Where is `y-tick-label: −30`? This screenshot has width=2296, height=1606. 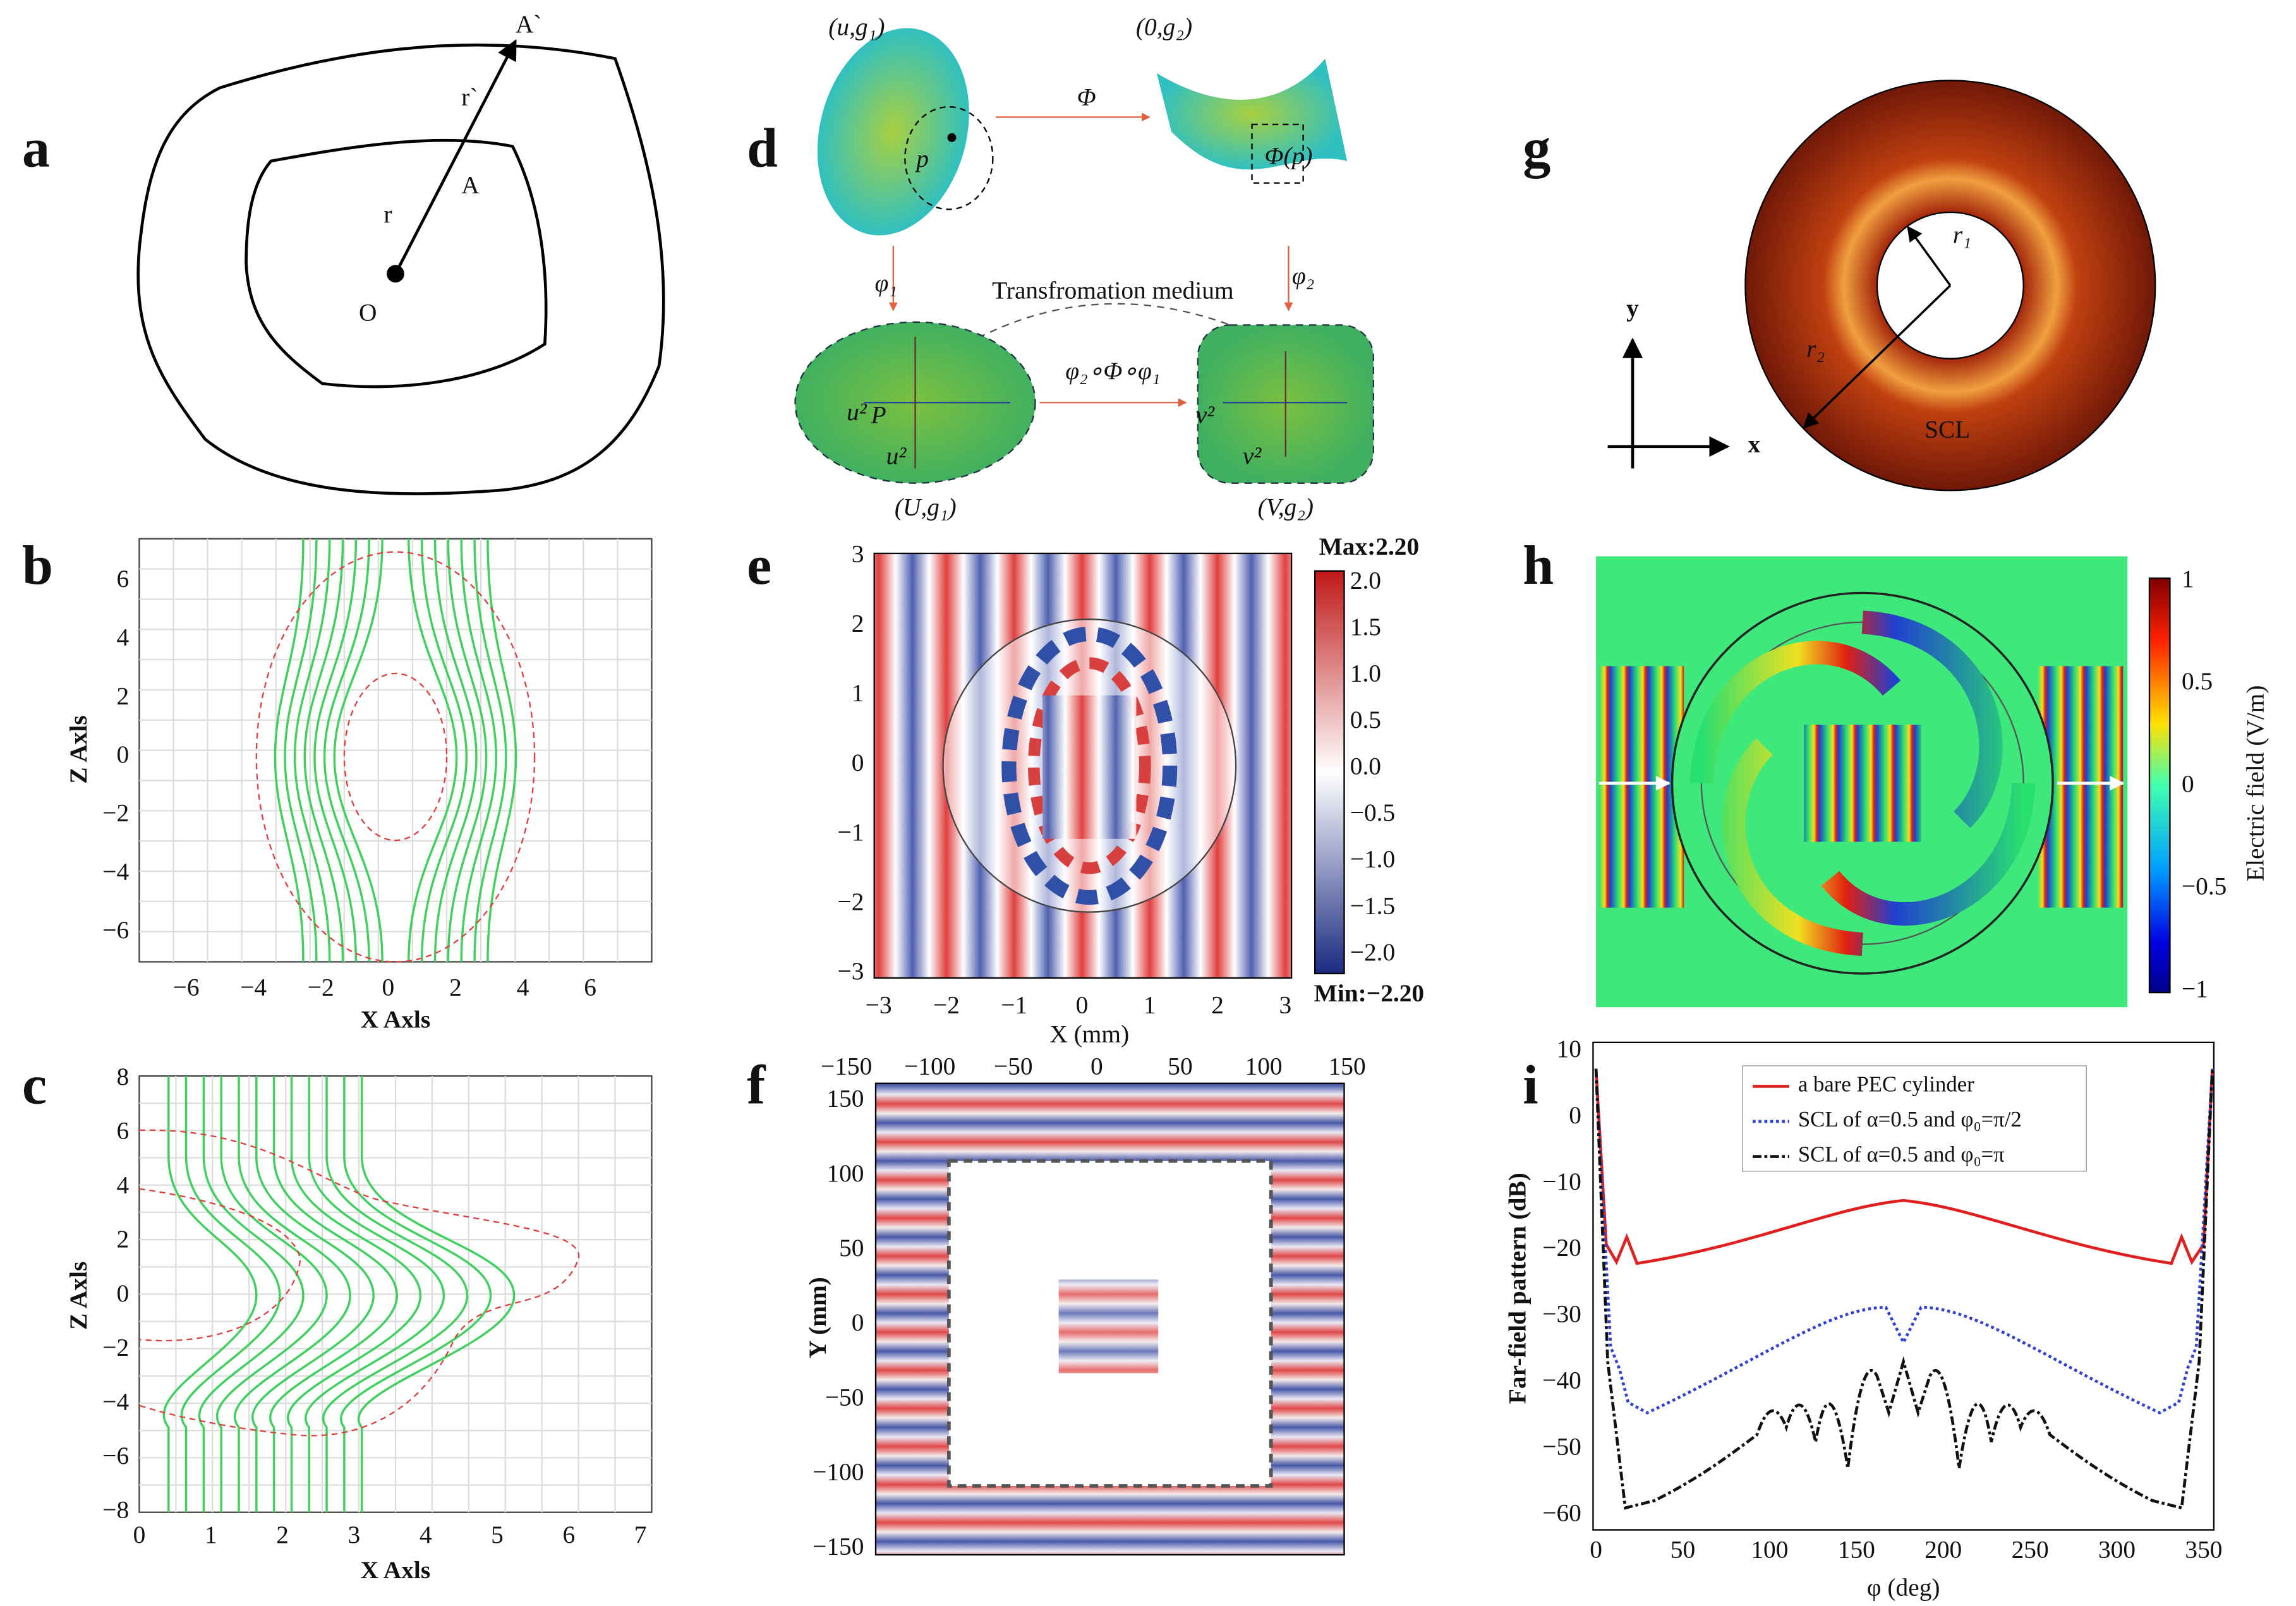 y-tick-label: −30 is located at coordinates (1562, 1314).